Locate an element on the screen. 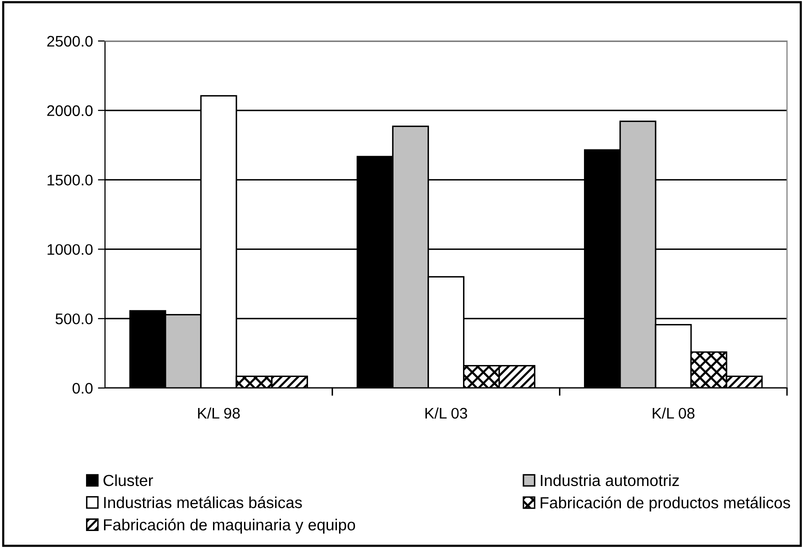 The width and height of the screenshot is (804, 548). legend-label: Fabricación de maquinaria y equipo is located at coordinates (230, 526).